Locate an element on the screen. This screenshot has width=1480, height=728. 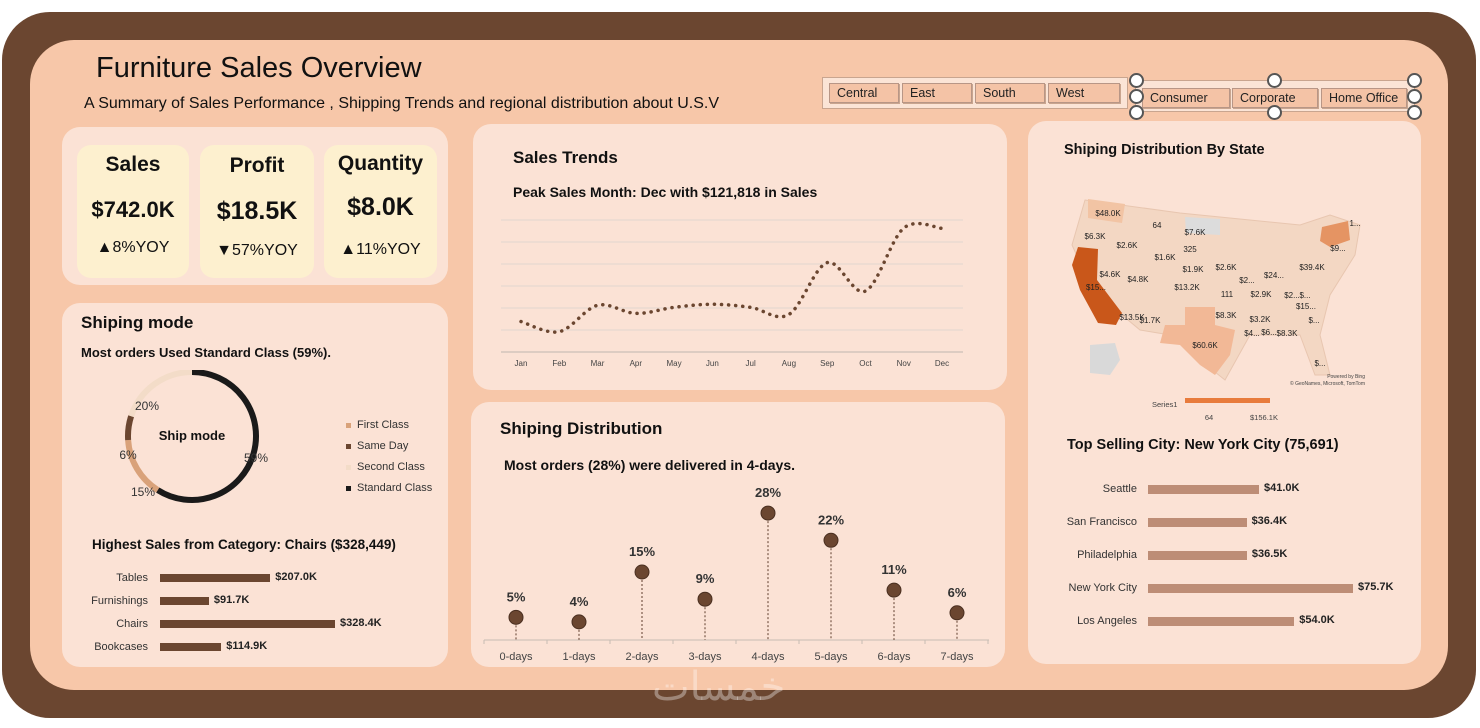
x-tick-label: 1-days is located at coordinates (579, 657).